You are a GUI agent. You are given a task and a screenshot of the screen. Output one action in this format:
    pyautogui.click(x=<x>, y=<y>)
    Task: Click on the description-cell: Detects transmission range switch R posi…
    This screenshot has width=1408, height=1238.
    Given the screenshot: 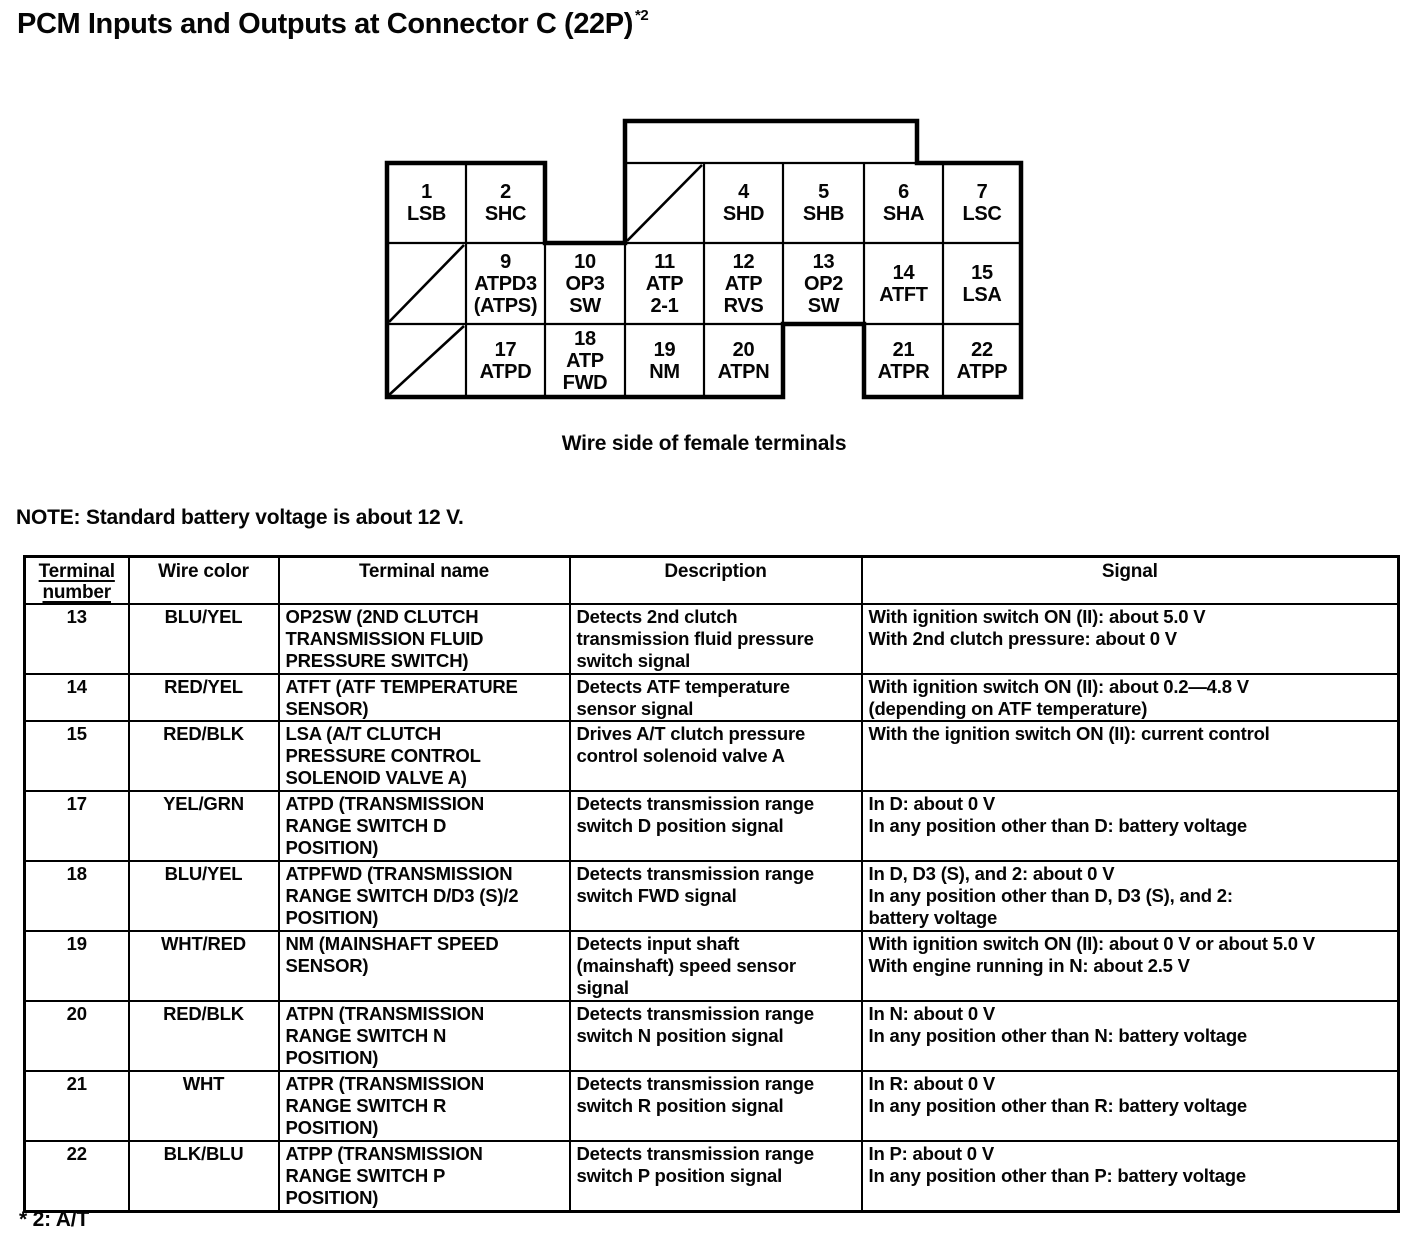 What is the action you would take?
    pyautogui.click(x=715, y=1106)
    